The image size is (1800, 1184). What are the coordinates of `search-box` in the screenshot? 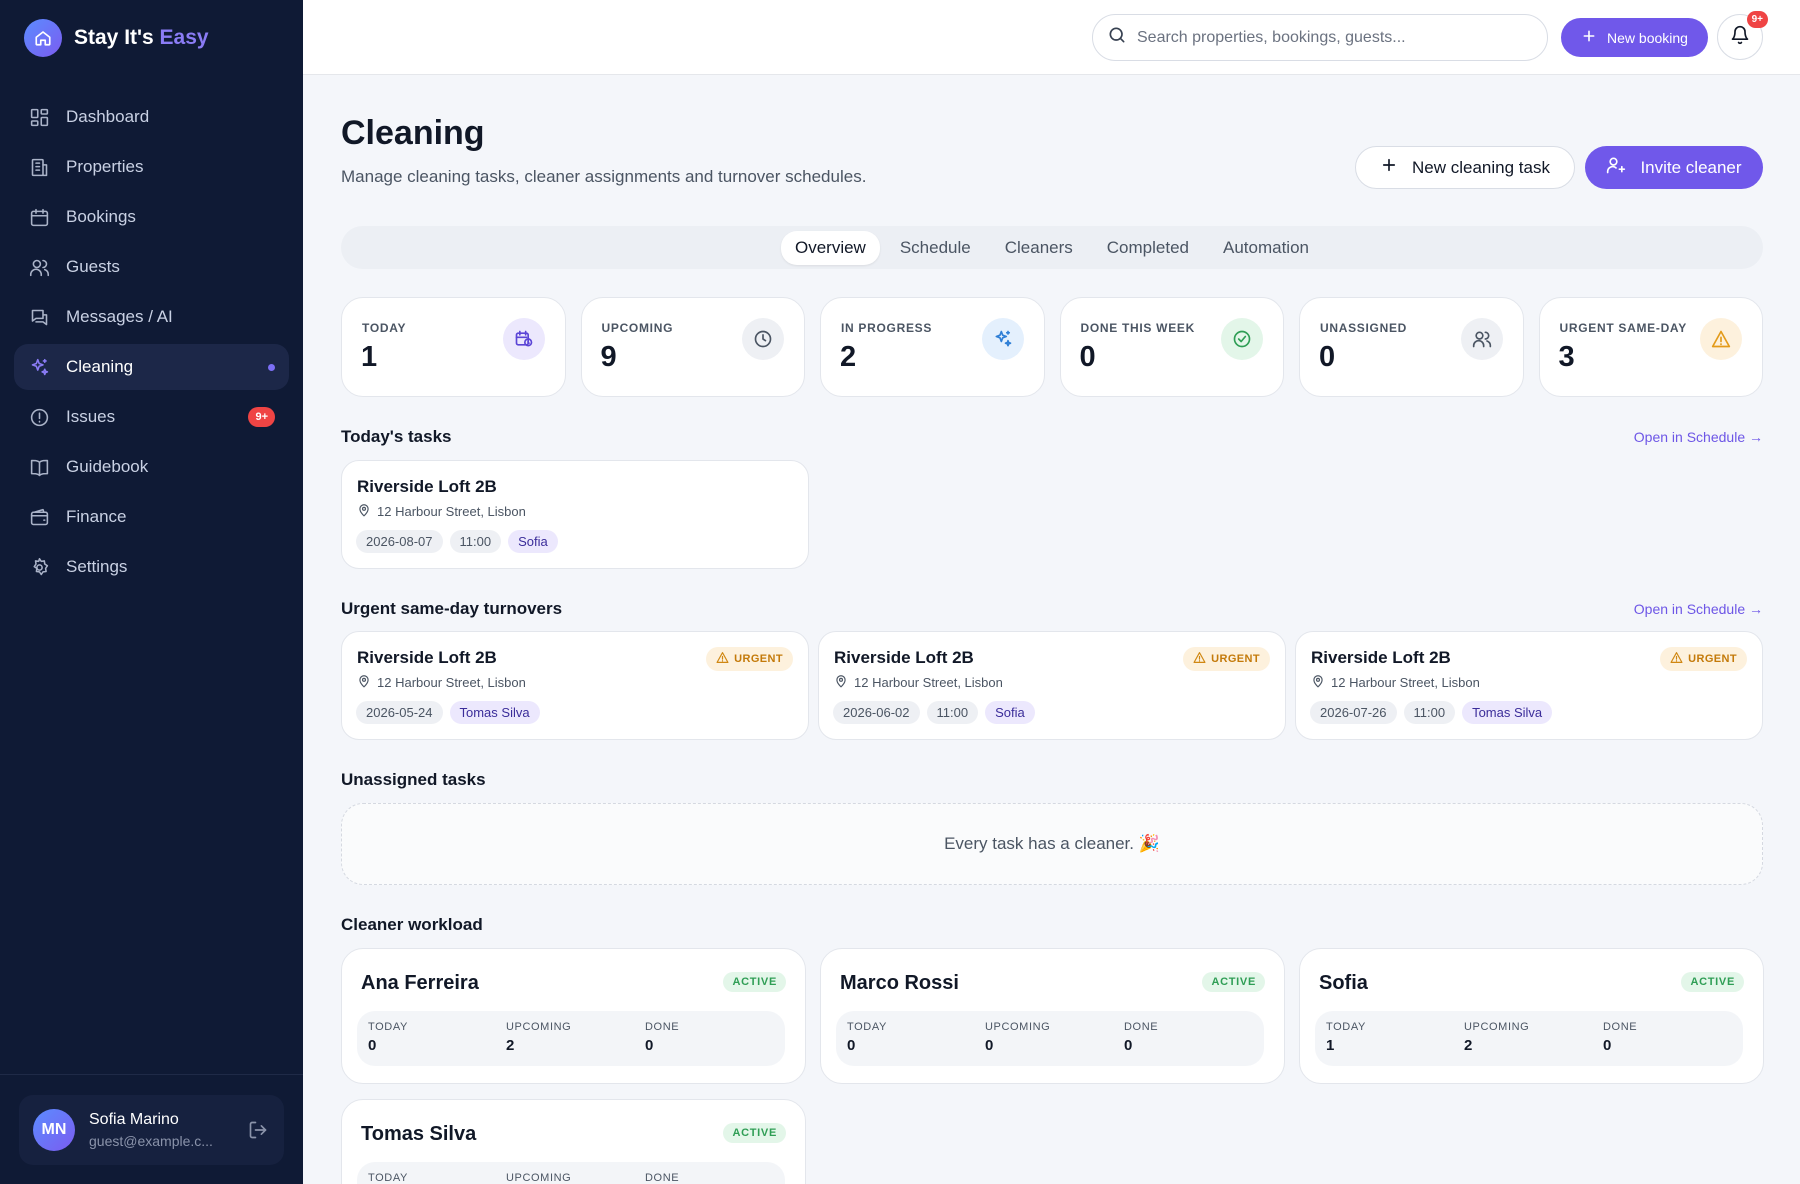 It's located at (1320, 37).